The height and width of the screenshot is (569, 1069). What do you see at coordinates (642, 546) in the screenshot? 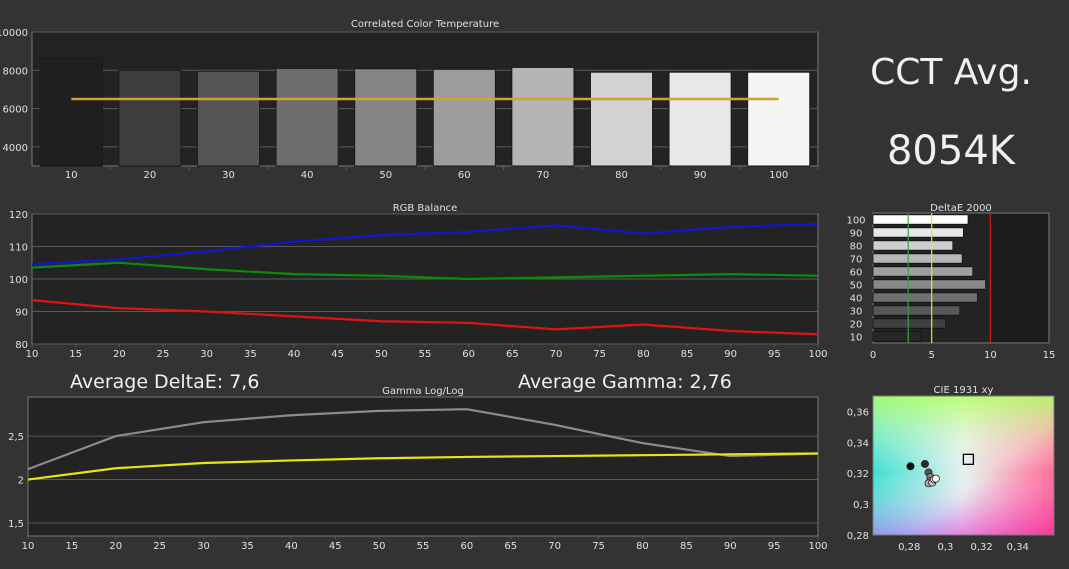
I see `gamma-xtick-label: 80` at bounding box center [642, 546].